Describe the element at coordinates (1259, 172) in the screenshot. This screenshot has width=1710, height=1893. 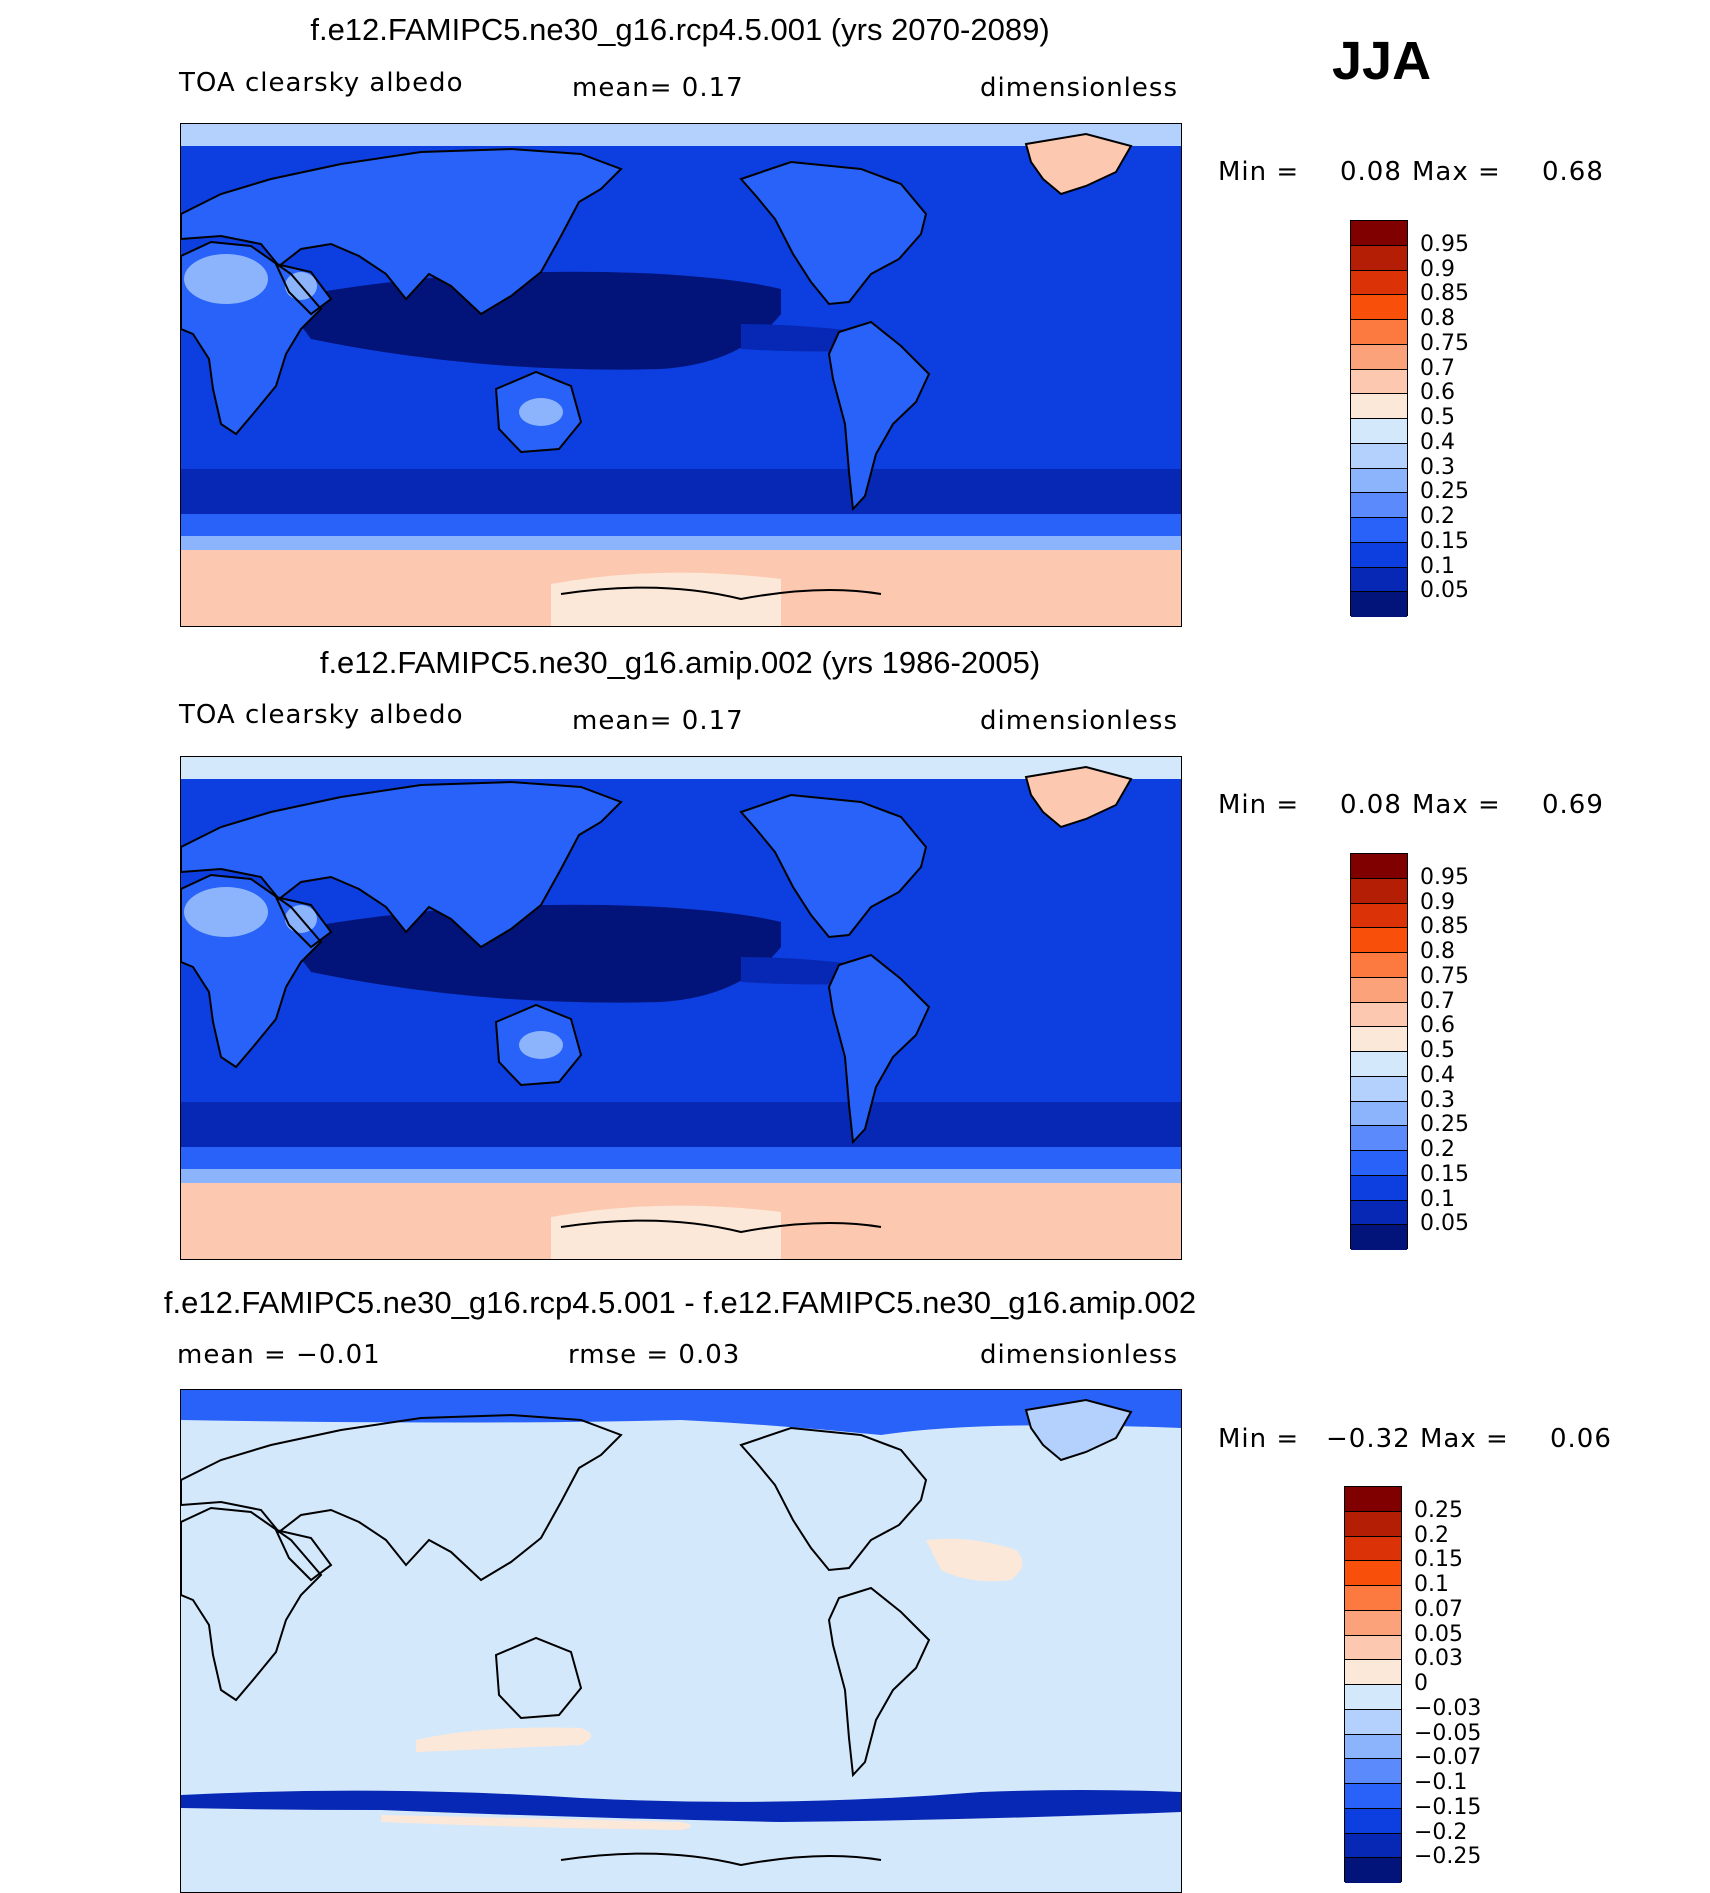
I see `panel-1-min-label: Min =` at that location.